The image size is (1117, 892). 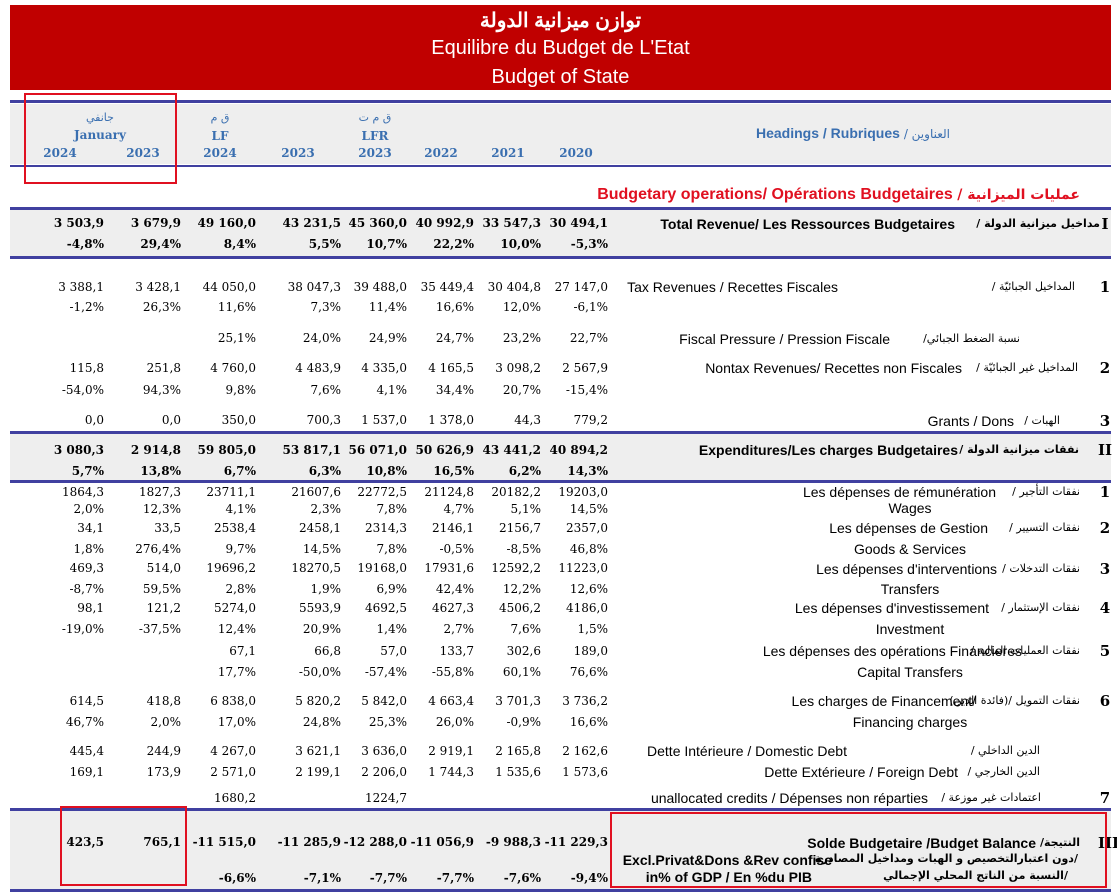 What do you see at coordinates (387, 722) in the screenshot?
I see `cell-growth: 25,3%` at bounding box center [387, 722].